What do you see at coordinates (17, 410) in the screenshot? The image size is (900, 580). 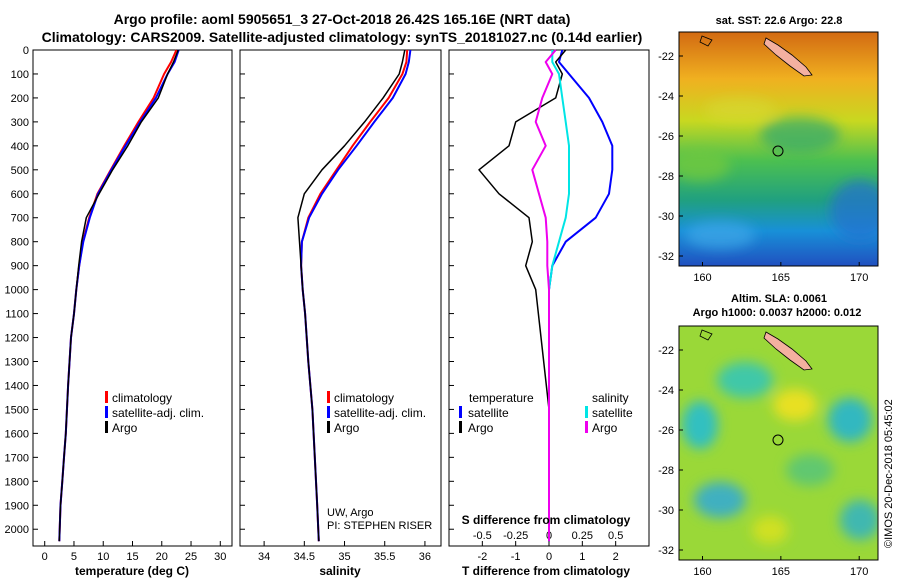 I see `depth-tick-label-1500: 1500` at bounding box center [17, 410].